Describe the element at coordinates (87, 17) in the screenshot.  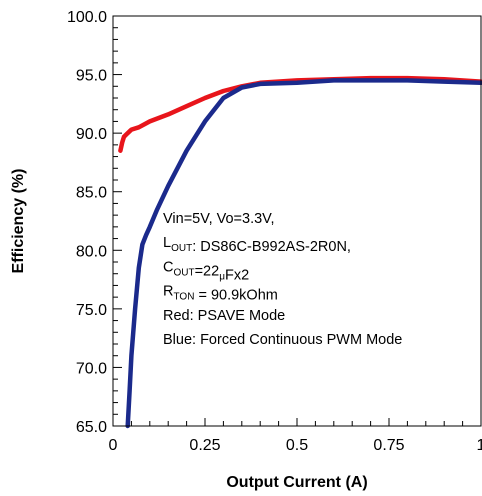
I see `y-tick-label: 100.0` at that location.